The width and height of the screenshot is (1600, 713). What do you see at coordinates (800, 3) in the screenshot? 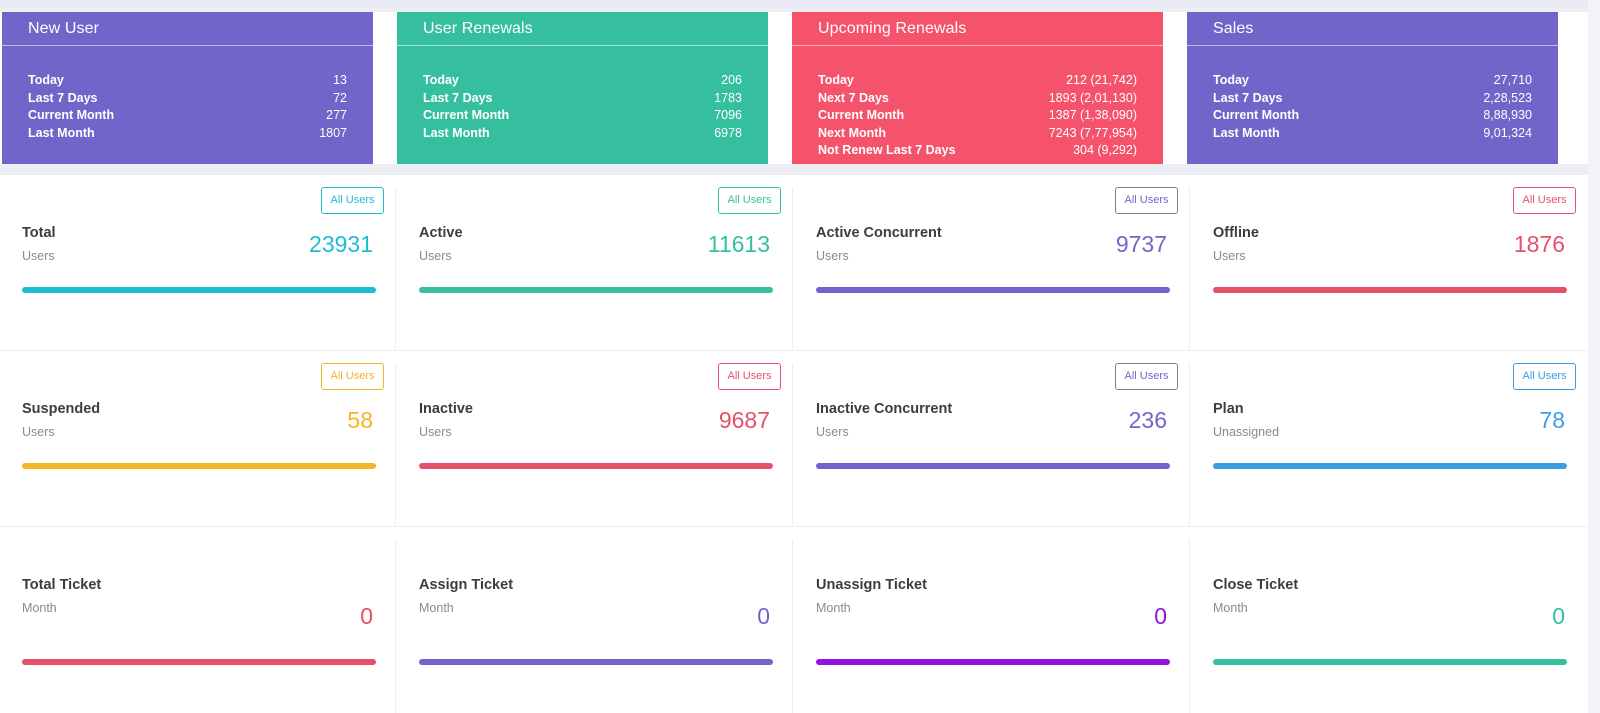
I see `page-top-strip` at bounding box center [800, 3].